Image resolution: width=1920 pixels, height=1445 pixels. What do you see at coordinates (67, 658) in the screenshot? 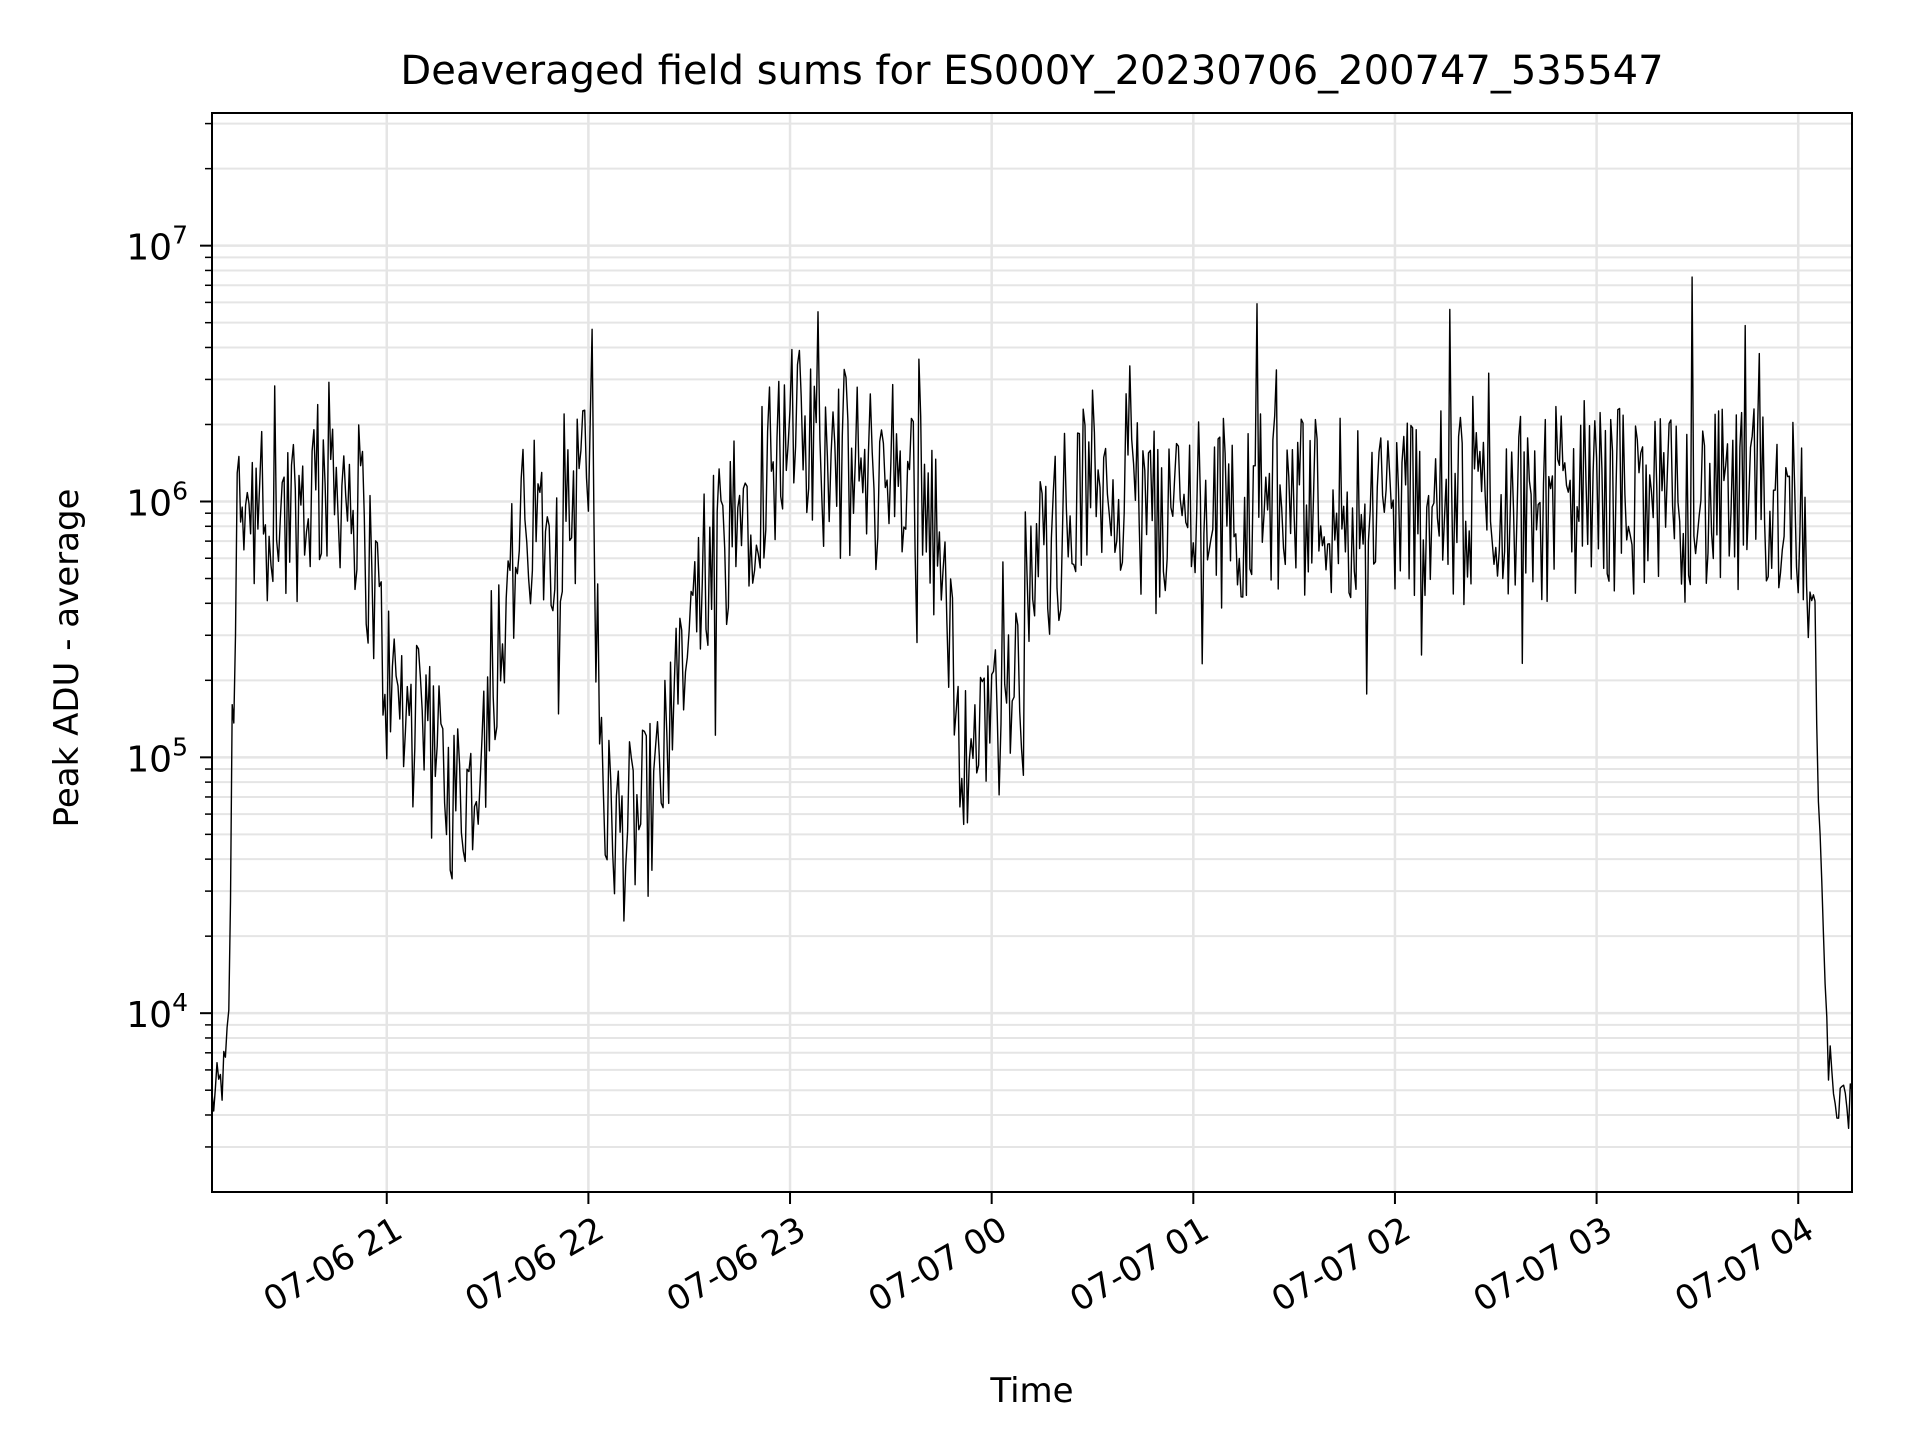
I see `y-axis-label: Peak ADU - average` at bounding box center [67, 658].